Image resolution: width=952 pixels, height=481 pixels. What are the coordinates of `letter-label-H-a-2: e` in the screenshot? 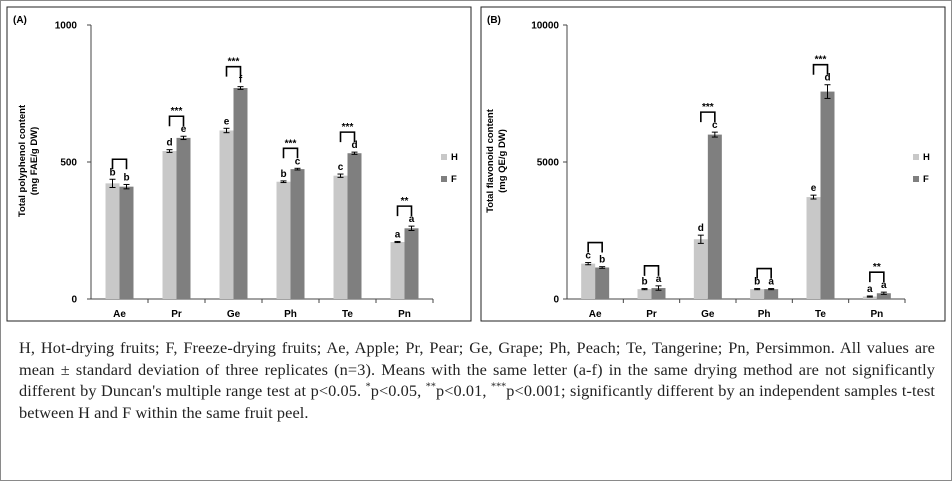 It's located at (227, 121).